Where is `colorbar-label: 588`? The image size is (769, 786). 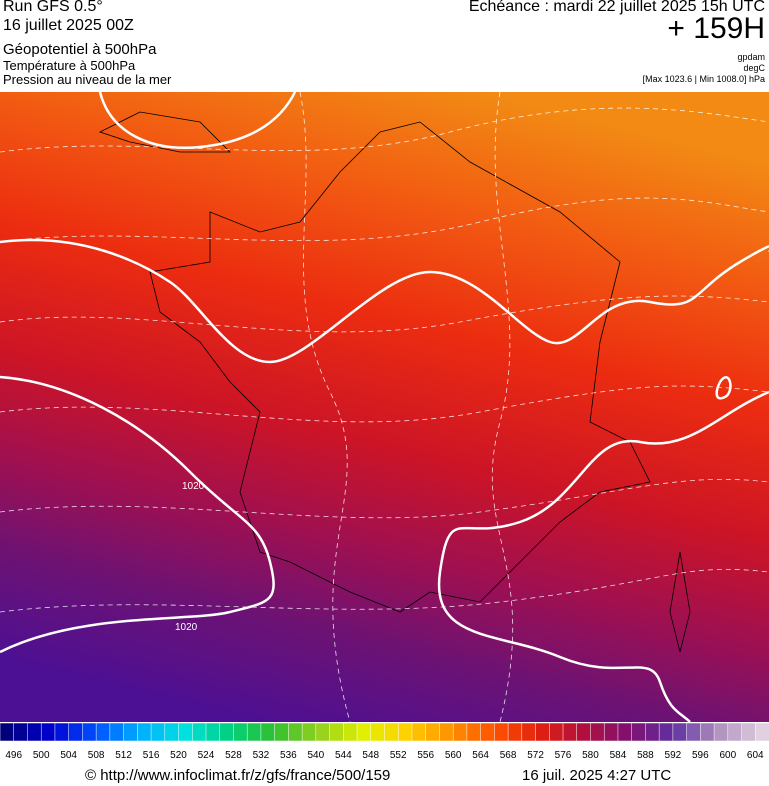 colorbar-label: 588 is located at coordinates (645, 755).